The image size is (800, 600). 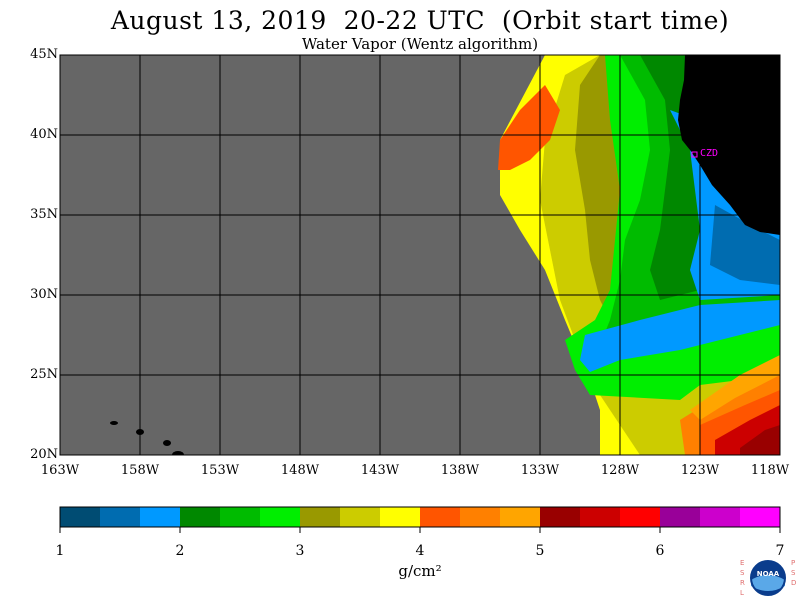 I want to click on colorbar-tick-label: 2, so click(x=180, y=551).